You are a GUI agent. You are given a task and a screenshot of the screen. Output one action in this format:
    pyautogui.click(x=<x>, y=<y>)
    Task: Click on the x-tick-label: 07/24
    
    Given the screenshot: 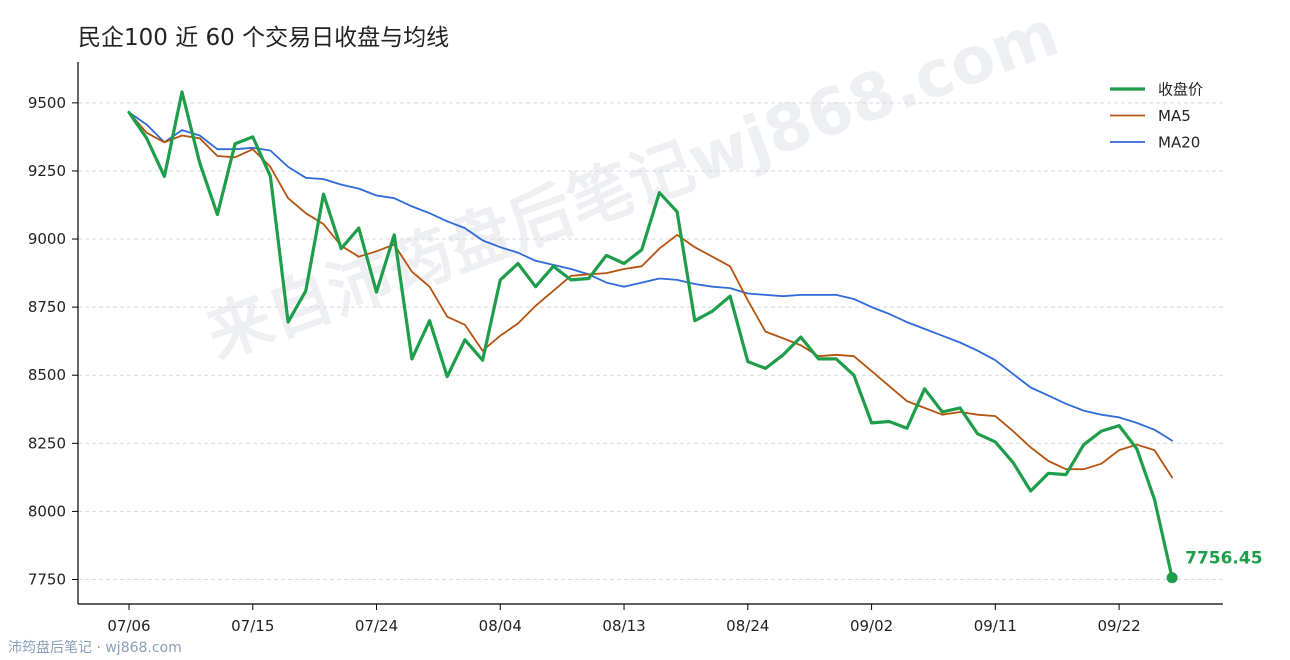 What is the action you would take?
    pyautogui.click(x=376, y=626)
    